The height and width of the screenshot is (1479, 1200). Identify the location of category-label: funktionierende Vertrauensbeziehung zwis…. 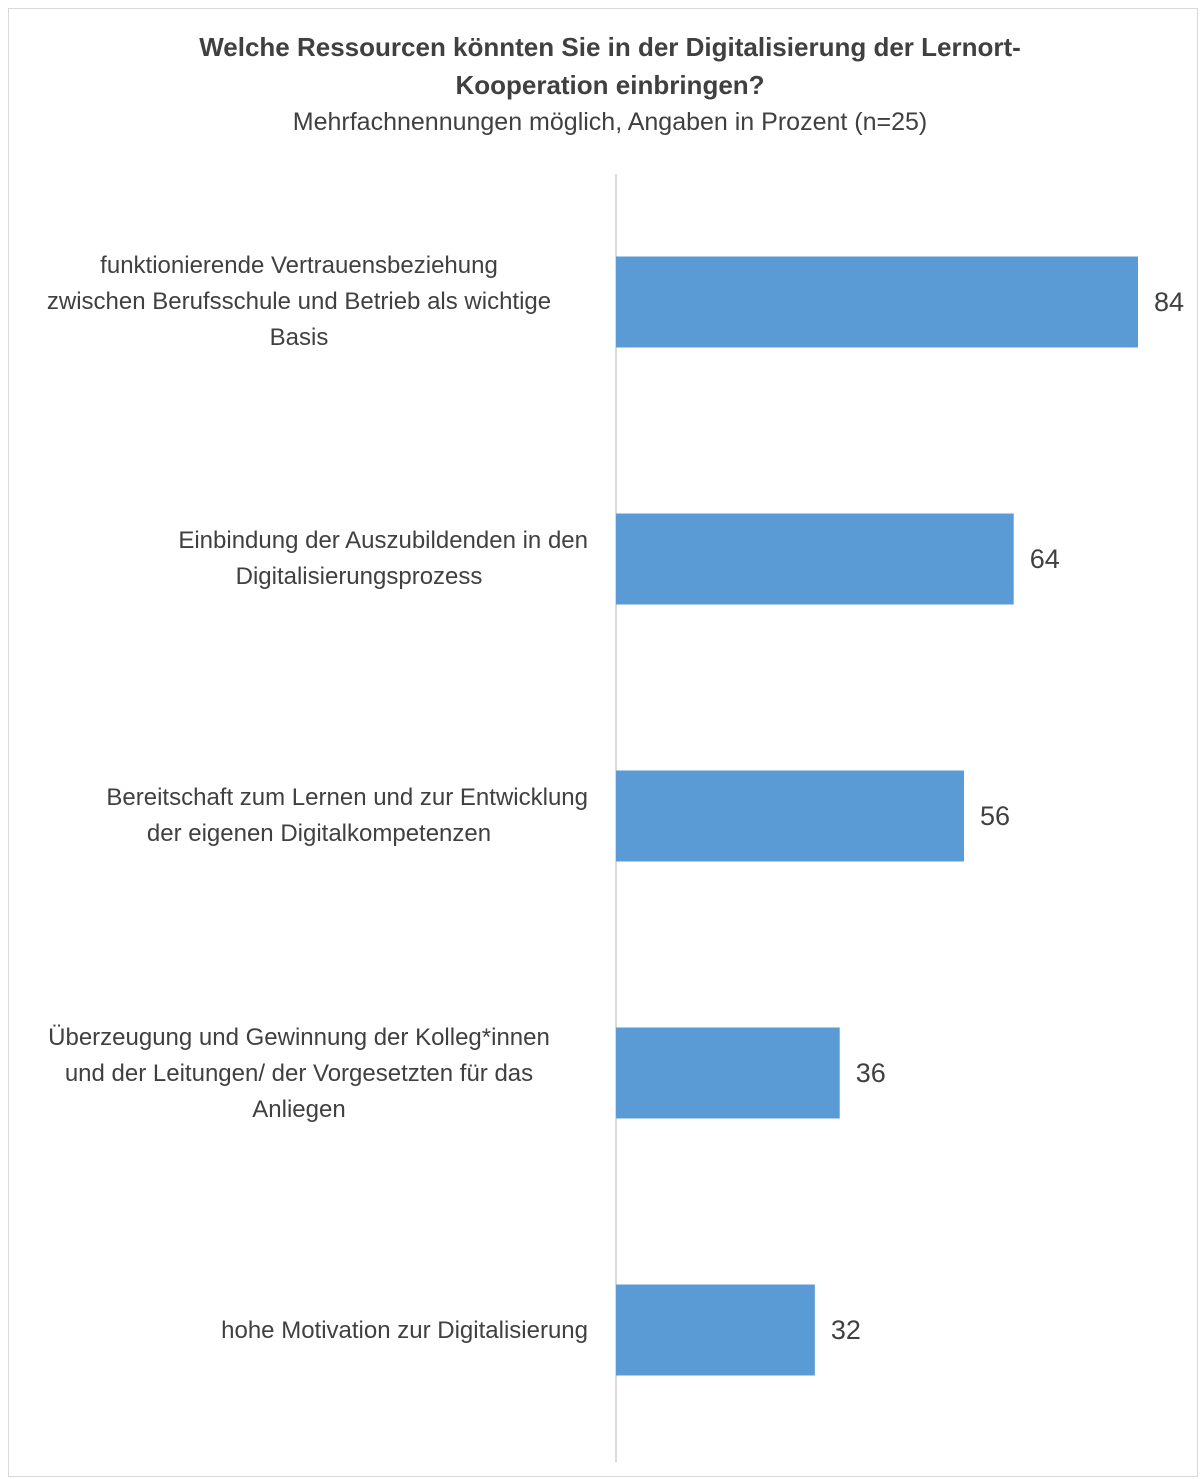
(299, 302).